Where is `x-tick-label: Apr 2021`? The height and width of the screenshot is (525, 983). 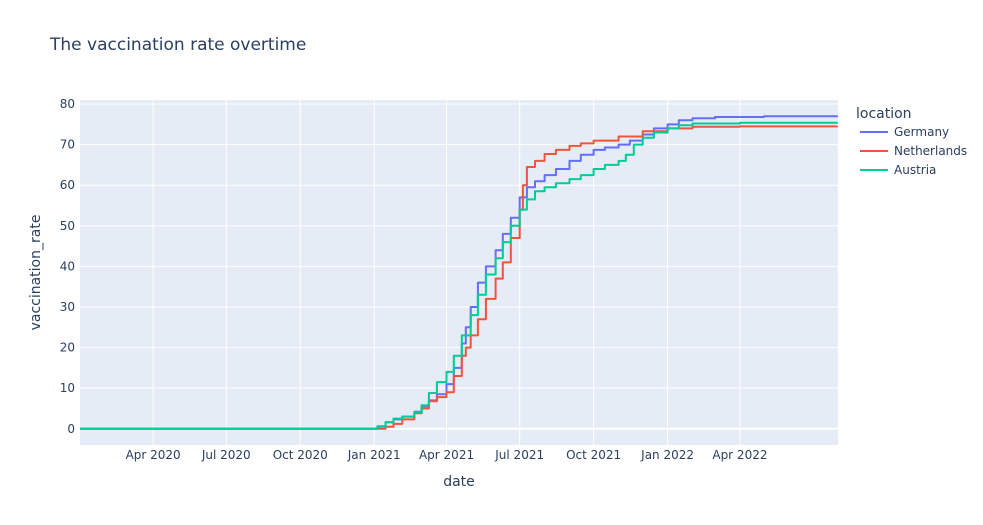 x-tick-label: Apr 2021 is located at coordinates (446, 455).